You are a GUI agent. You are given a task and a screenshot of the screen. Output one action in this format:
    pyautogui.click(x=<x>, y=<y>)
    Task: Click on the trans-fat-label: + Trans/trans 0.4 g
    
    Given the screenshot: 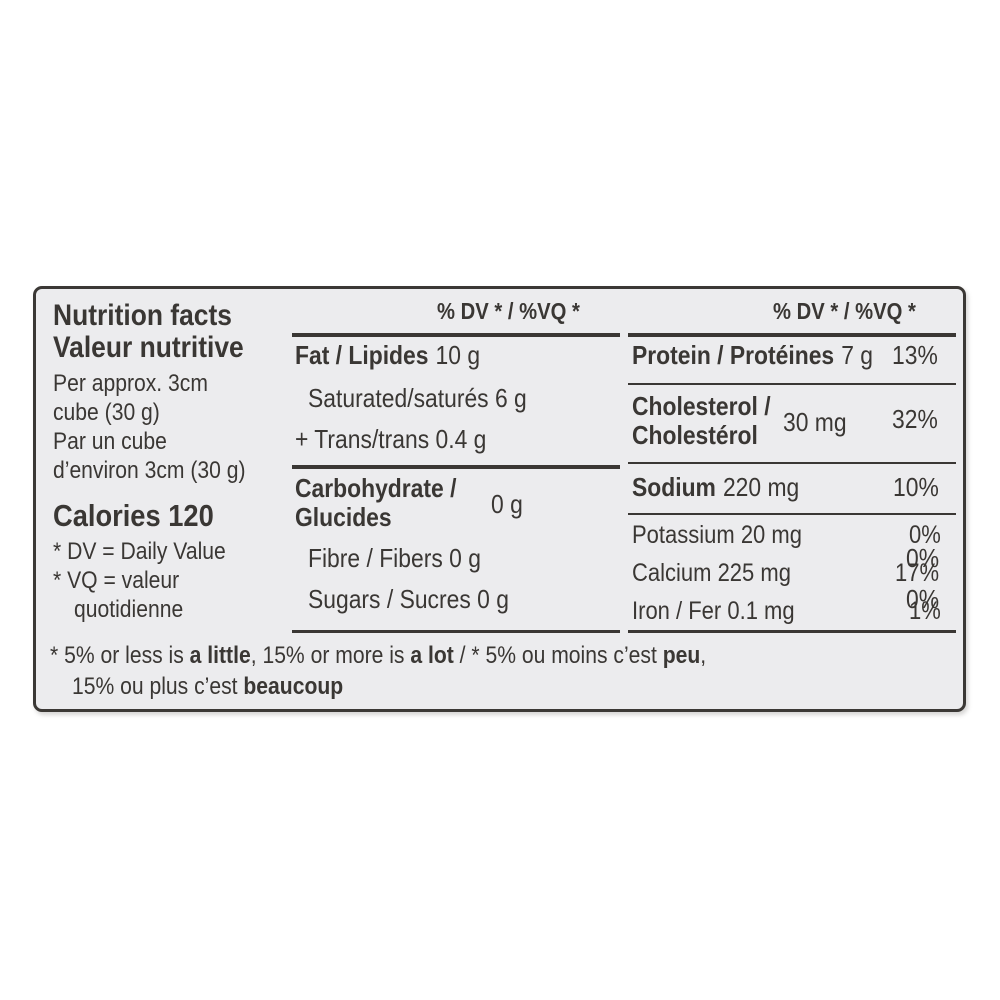 What is the action you would take?
    pyautogui.click(x=391, y=439)
    